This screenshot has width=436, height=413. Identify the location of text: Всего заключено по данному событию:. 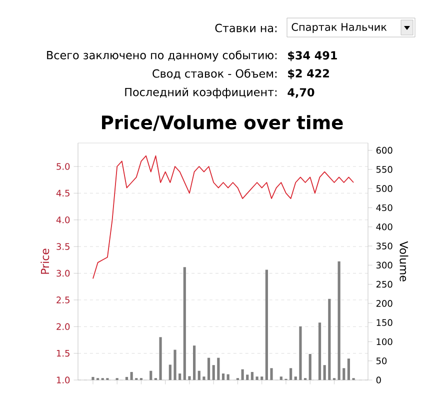
(162, 56).